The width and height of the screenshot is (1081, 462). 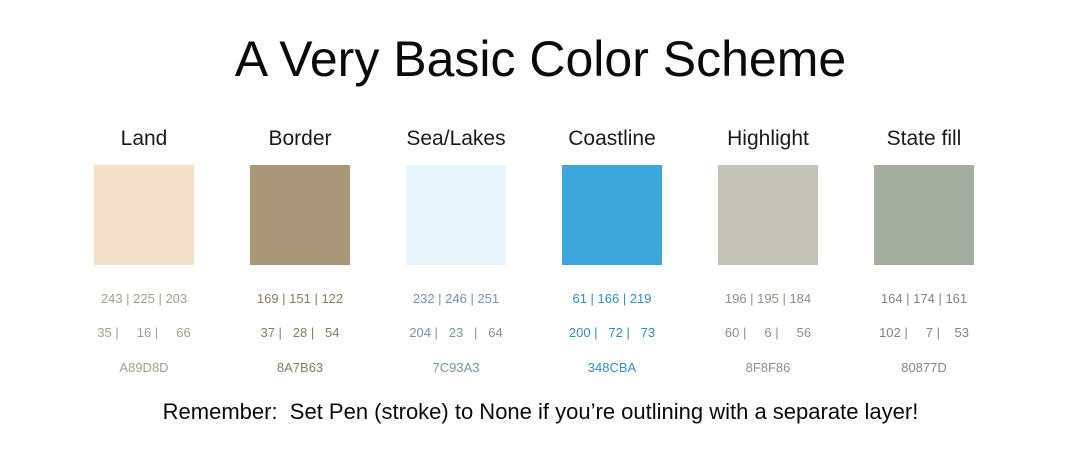 What do you see at coordinates (612, 139) in the screenshot?
I see `swatch-name: Coastline` at bounding box center [612, 139].